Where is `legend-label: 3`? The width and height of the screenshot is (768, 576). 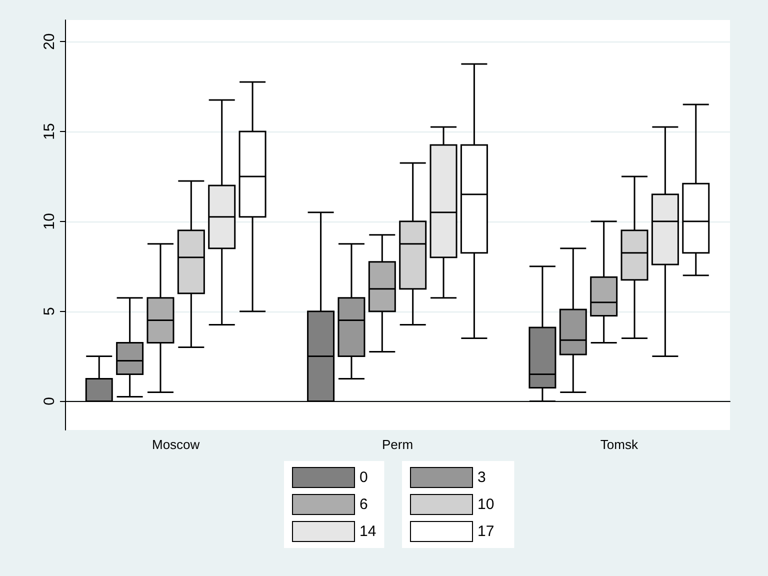
legend-label: 3 is located at coordinates (482, 477).